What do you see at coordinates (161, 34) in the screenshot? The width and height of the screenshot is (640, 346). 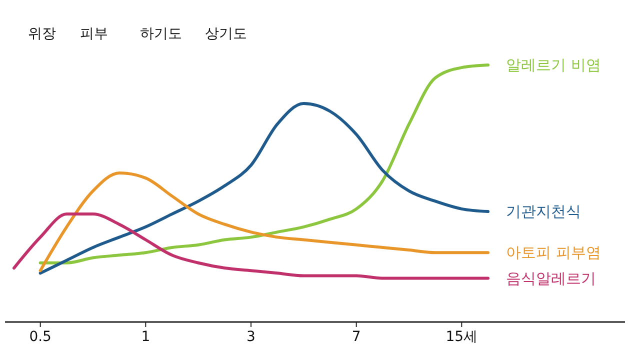 I see `text: 하기도` at bounding box center [161, 34].